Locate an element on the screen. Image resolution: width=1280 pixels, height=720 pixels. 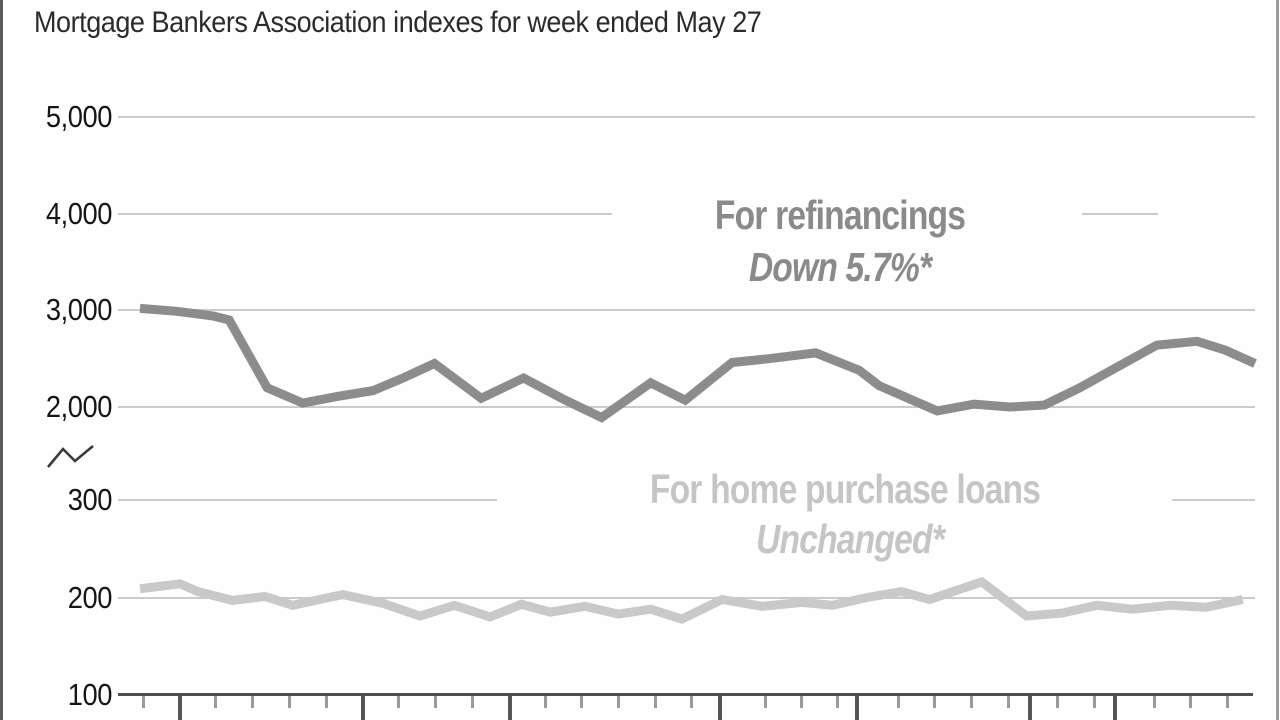
y-tick-label-2000: 2,000 is located at coordinates (79, 406).